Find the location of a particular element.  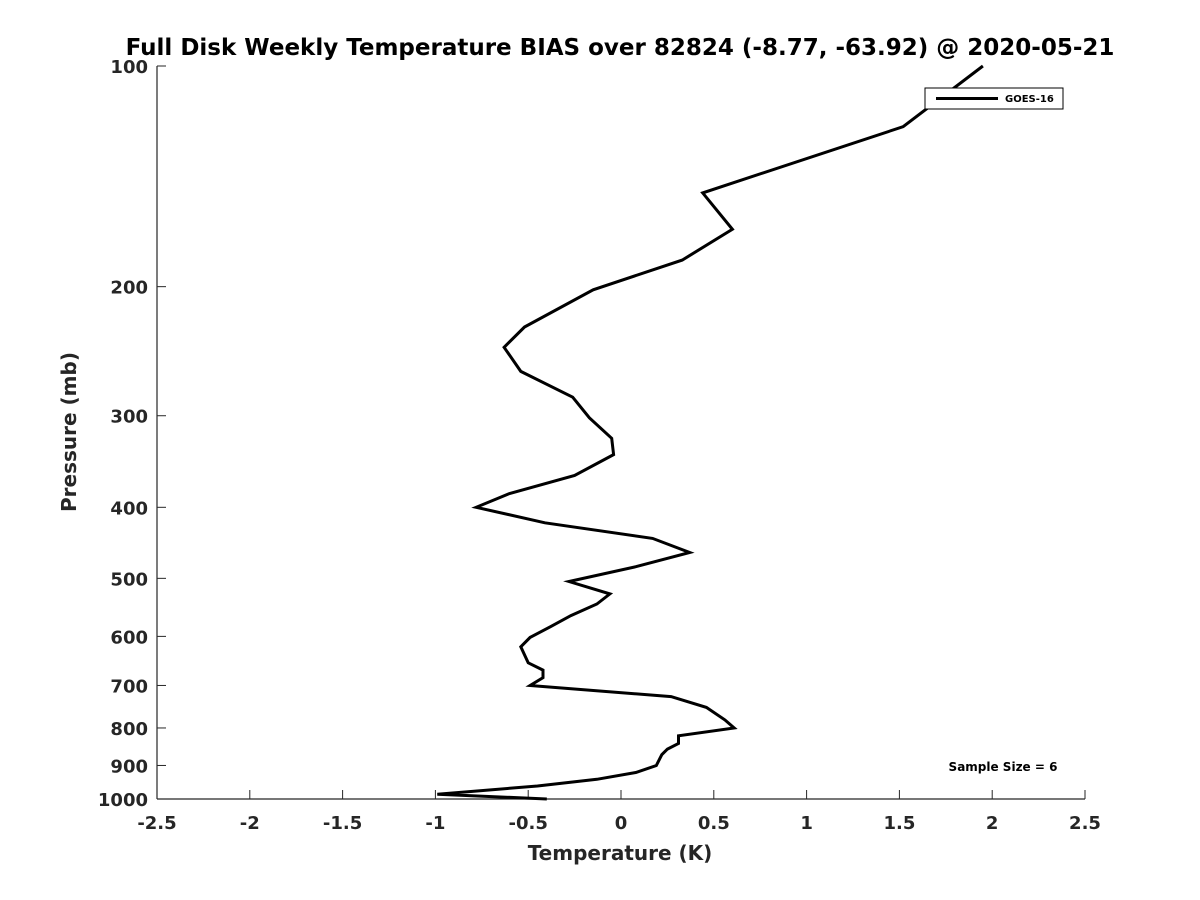

y-tick-label: 300 is located at coordinates (129, 417).